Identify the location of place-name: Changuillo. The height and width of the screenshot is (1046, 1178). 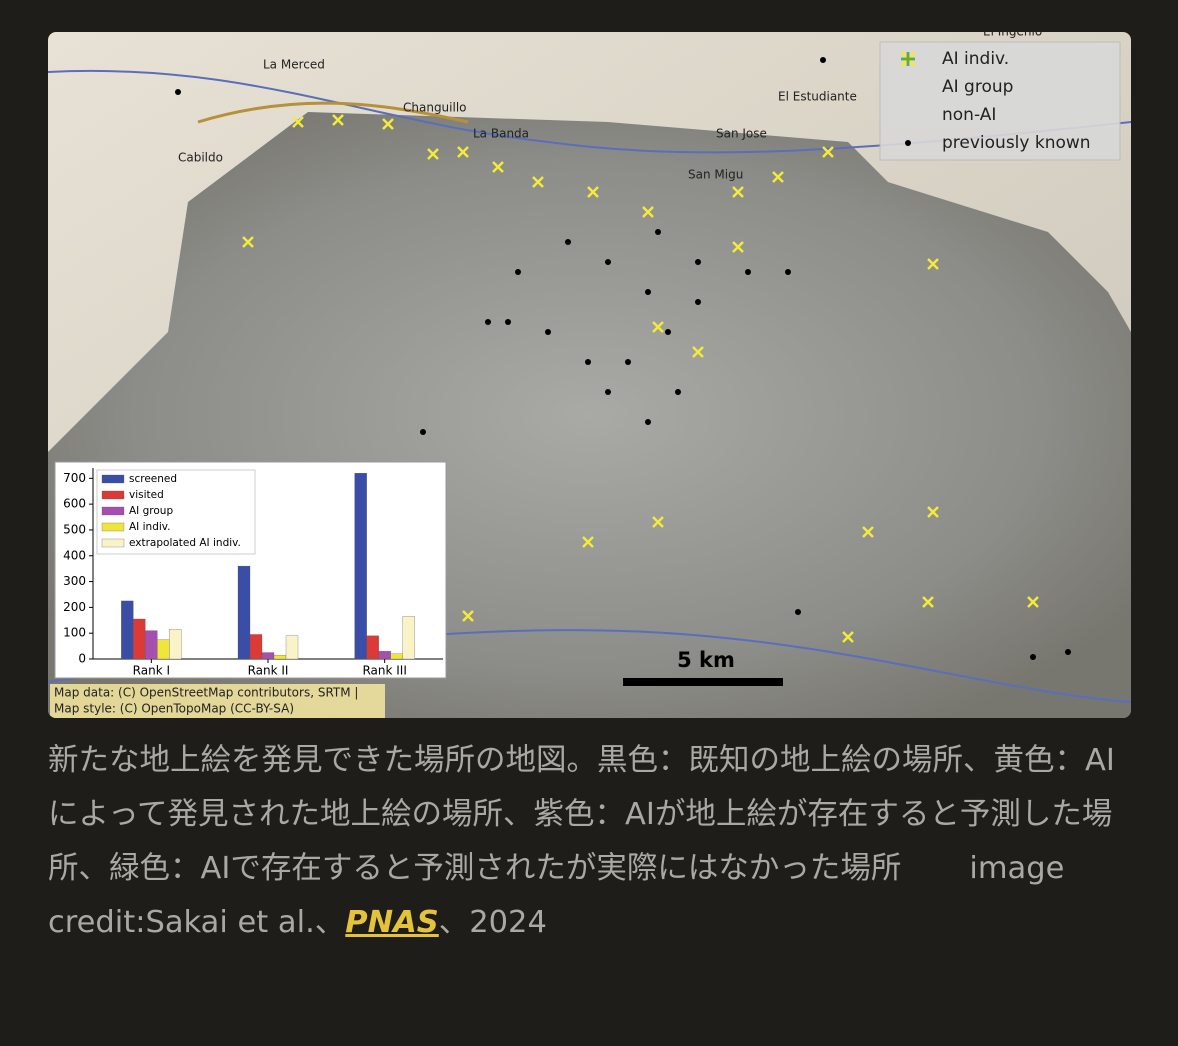
(435, 108).